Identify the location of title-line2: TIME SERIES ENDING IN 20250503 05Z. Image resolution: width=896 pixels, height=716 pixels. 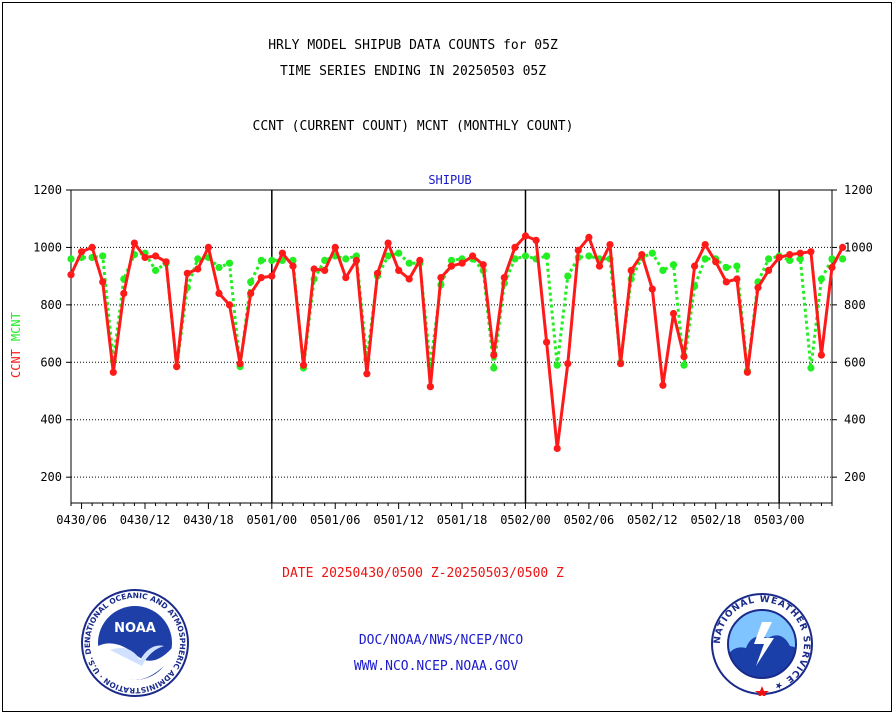
(413, 71).